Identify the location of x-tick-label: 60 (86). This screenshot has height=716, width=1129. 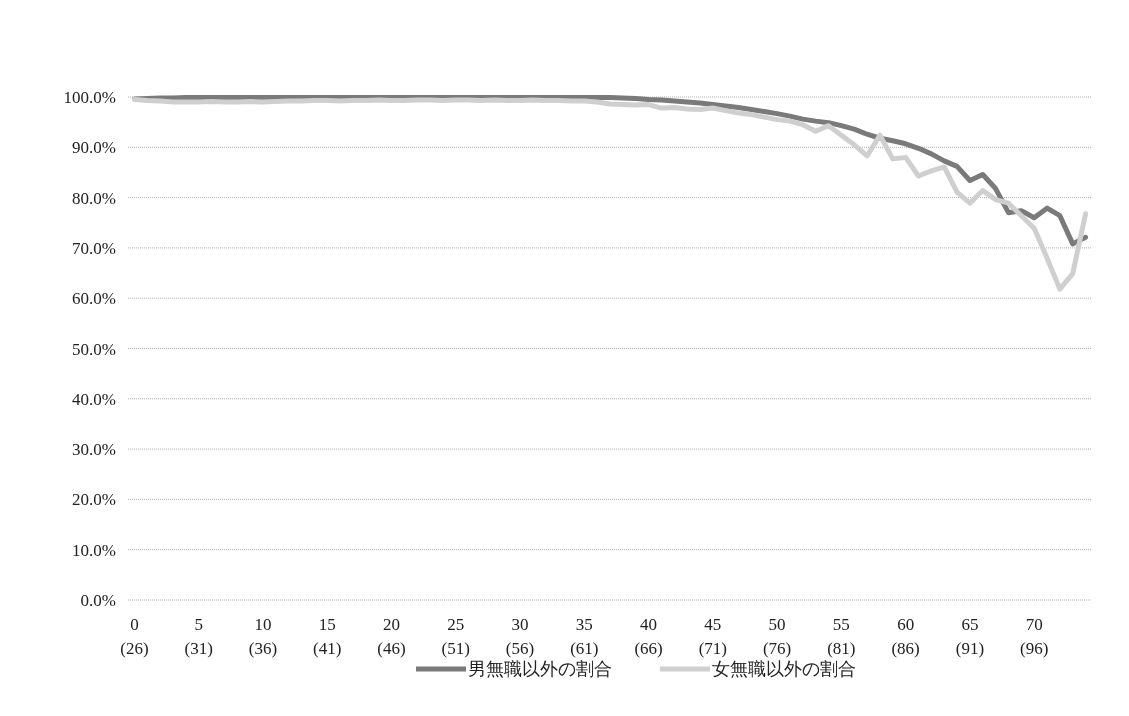
(905, 636).